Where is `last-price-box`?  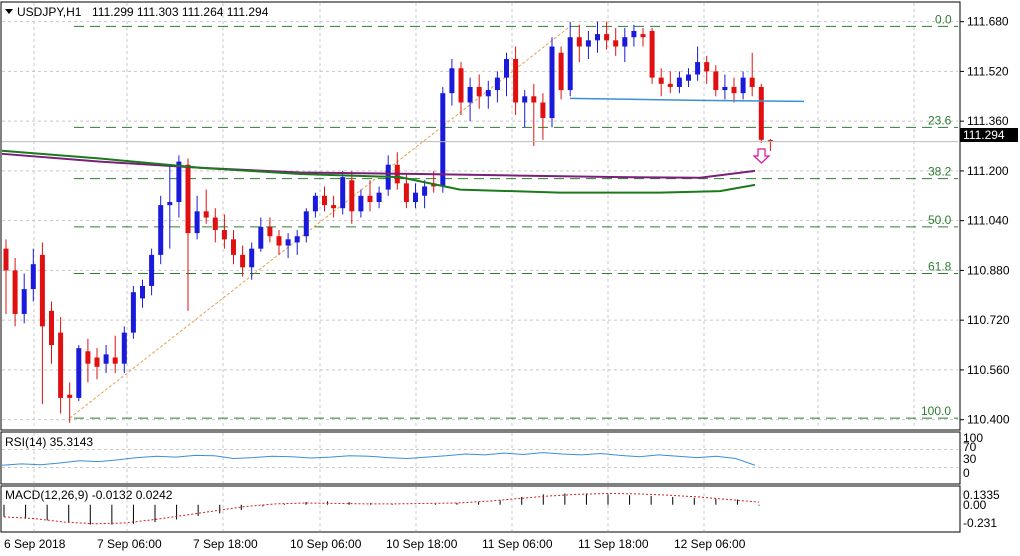
last-price-box is located at coordinates (989, 135).